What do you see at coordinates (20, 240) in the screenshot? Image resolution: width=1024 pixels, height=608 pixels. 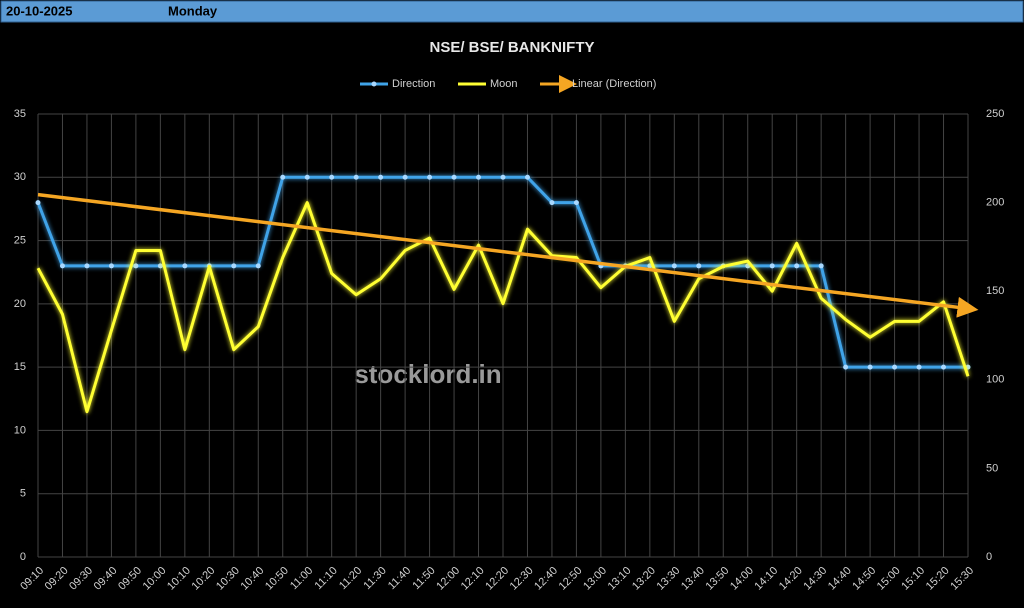 I see `y-tick-label: 25` at bounding box center [20, 240].